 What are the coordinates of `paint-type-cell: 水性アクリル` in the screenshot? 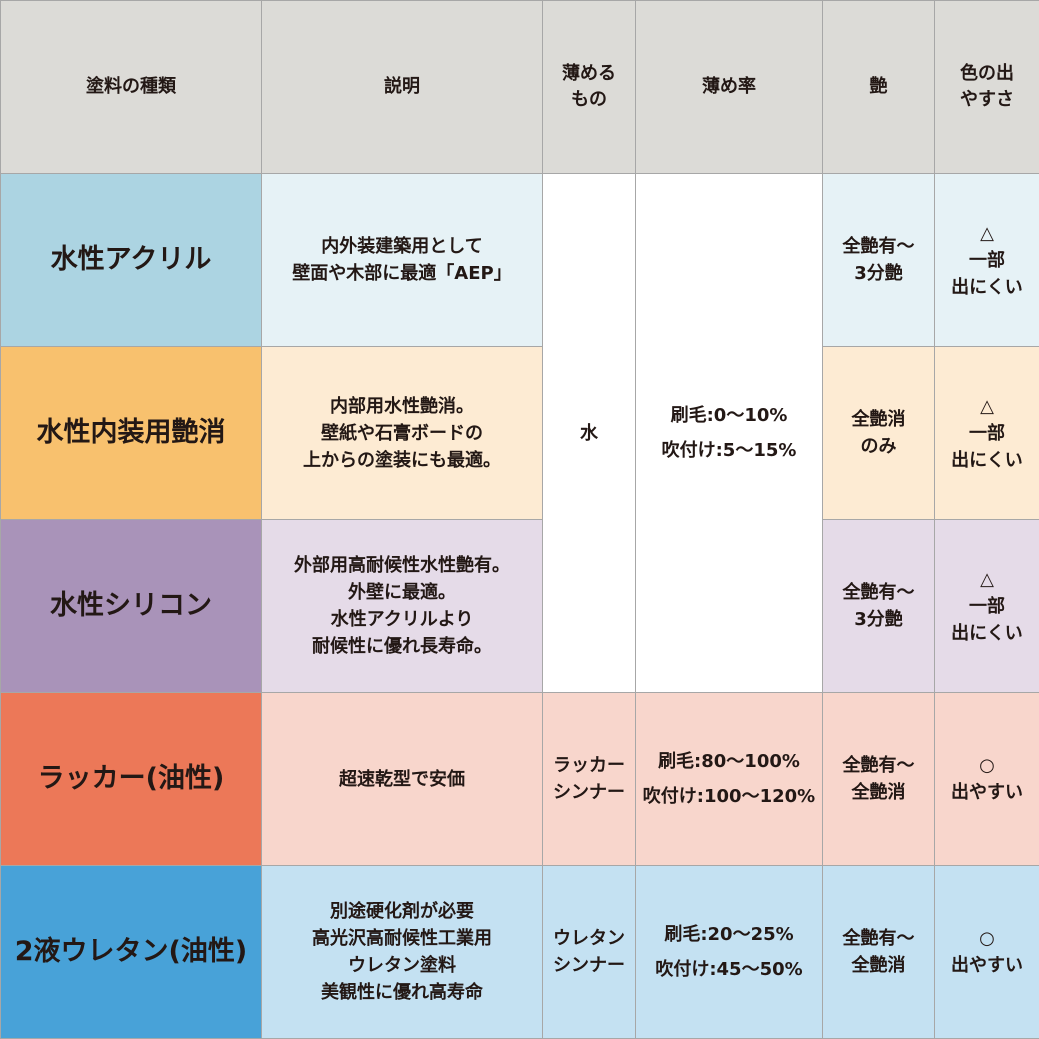 It's located at (131, 260).